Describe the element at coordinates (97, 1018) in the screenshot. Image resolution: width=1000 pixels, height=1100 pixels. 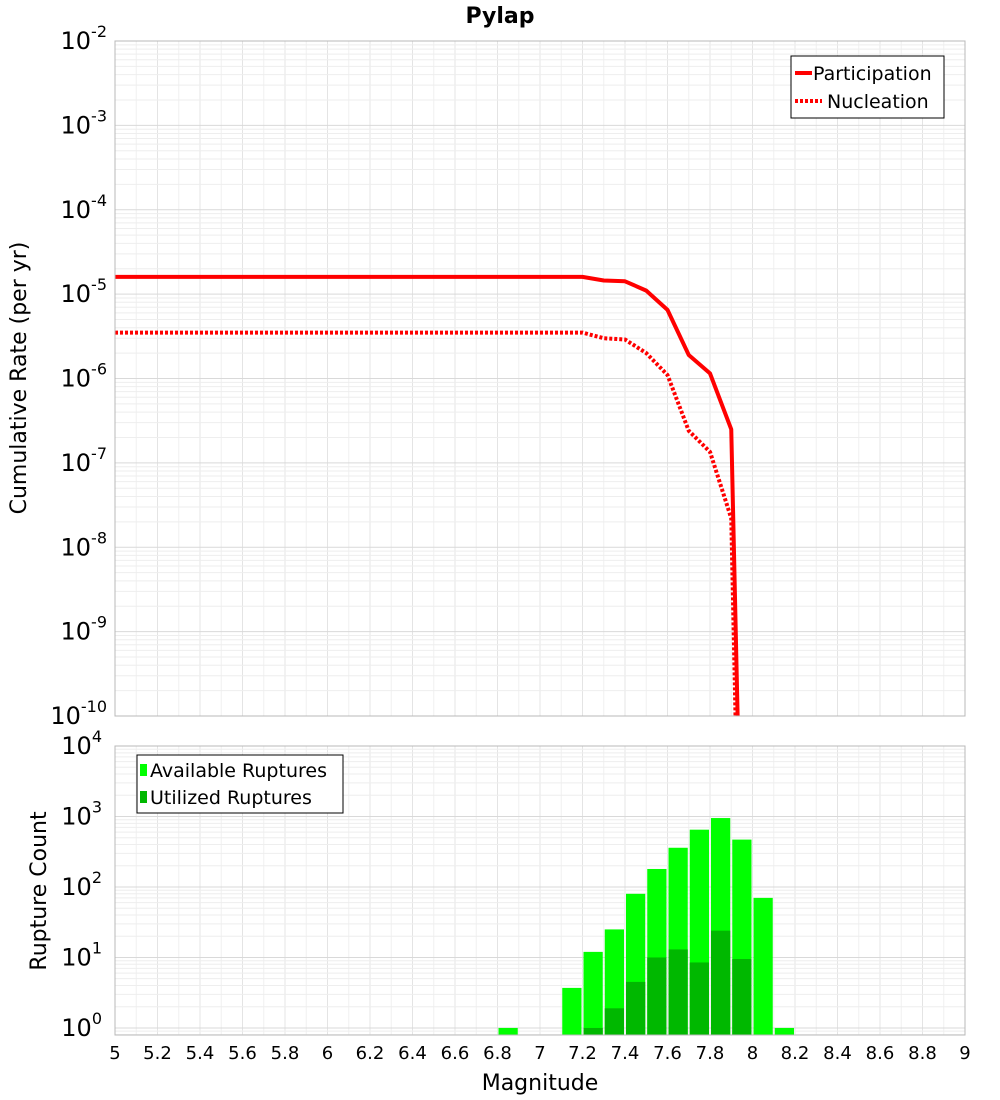
I see `bottom-y-tick-exponent: 0` at that location.